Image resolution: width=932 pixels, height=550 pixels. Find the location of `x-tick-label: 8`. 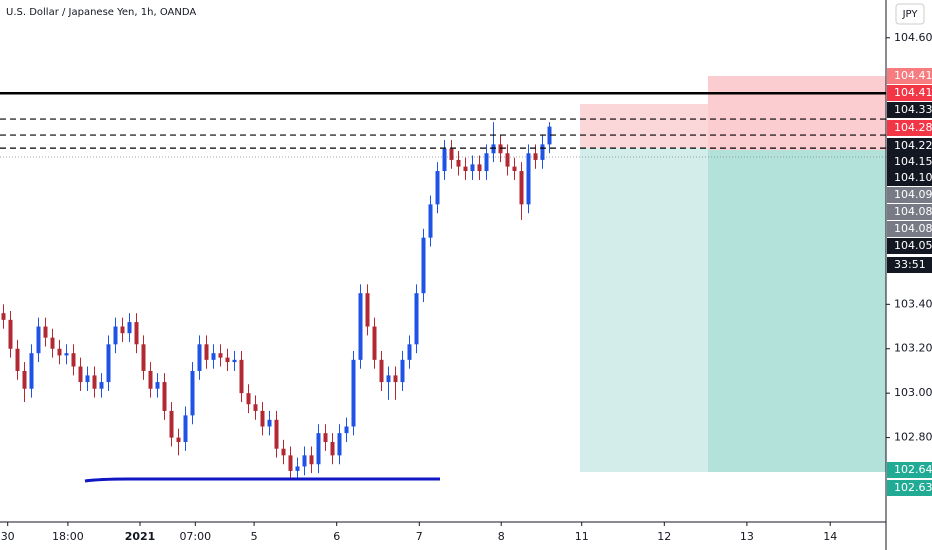

x-tick-label: 8 is located at coordinates (501, 536).